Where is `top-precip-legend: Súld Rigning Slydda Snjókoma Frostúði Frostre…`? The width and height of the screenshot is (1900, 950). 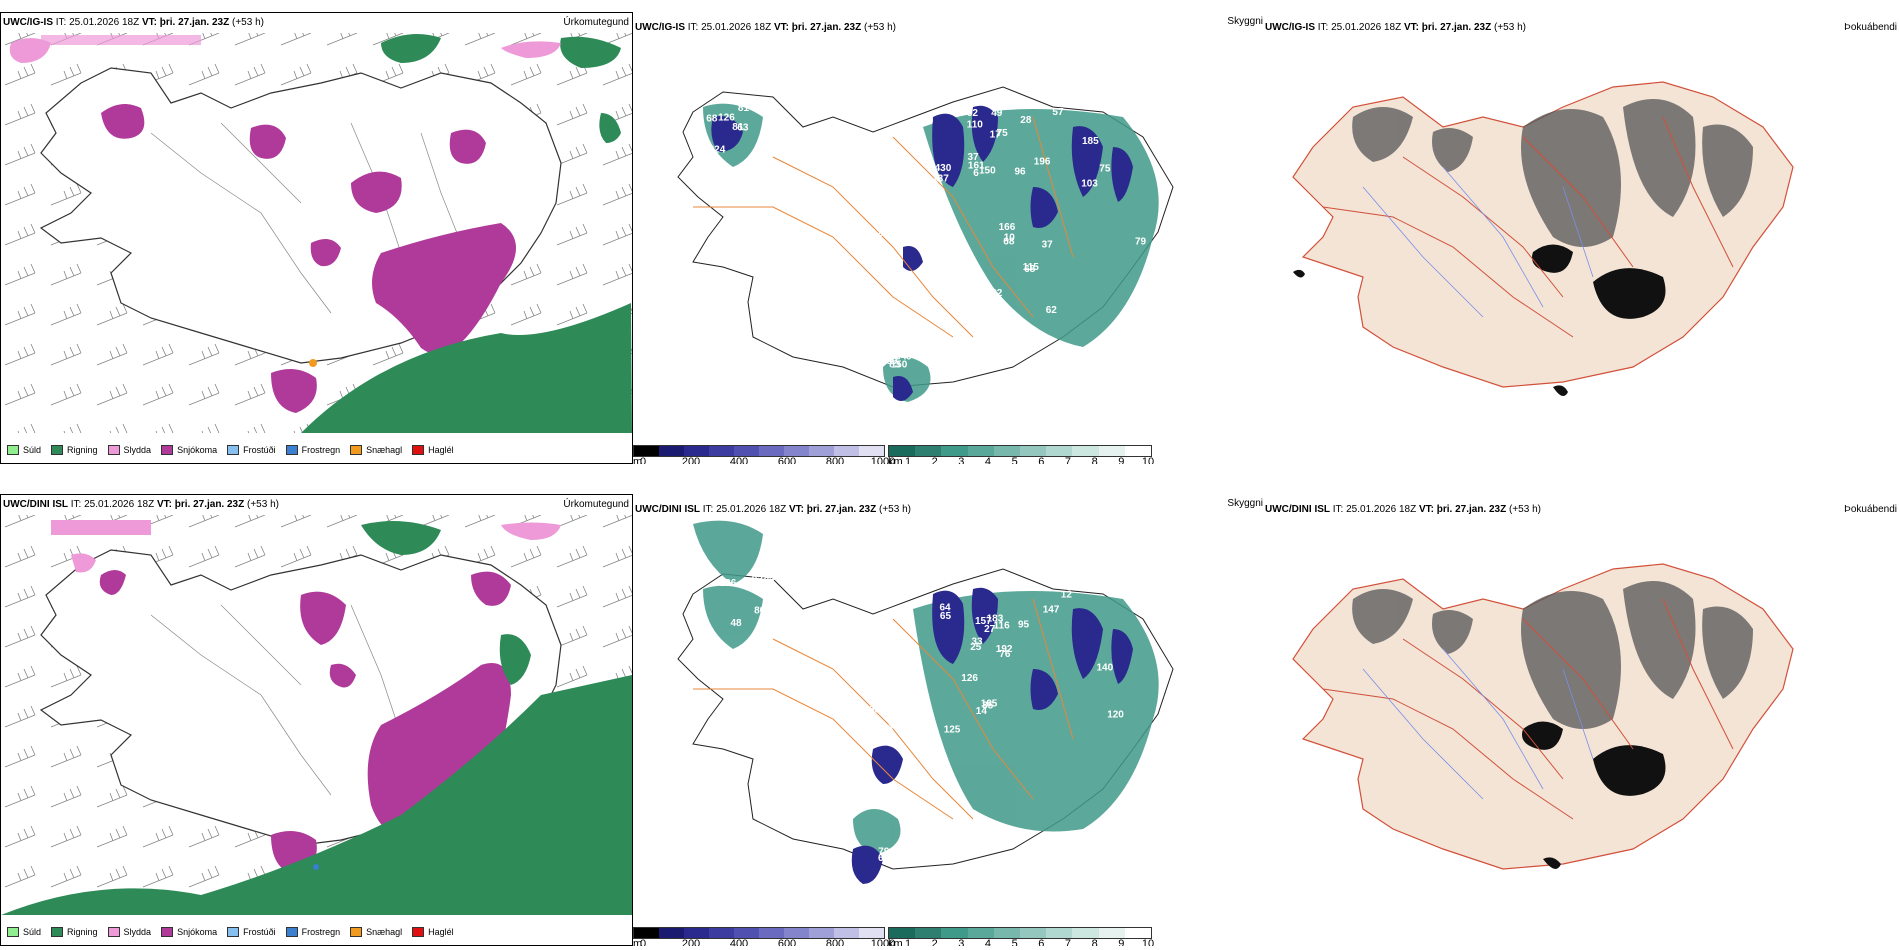 top-precip-legend: Súld Rigning Slydda Snjókoma Frostúði Frostre… is located at coordinates (235, 450).